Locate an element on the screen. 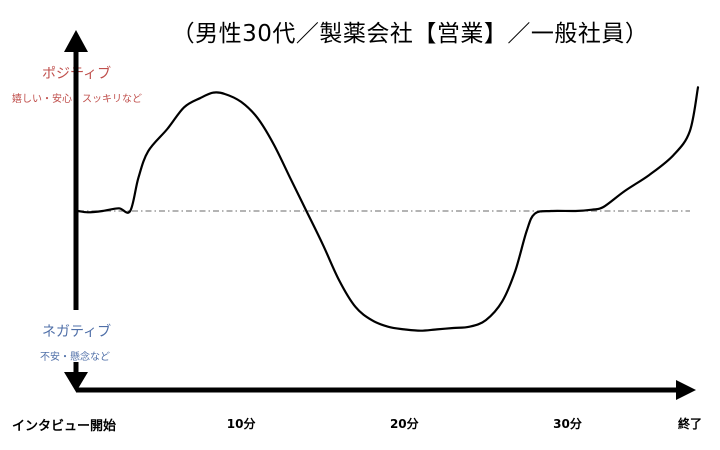  chart-title: （男性30代／製薬会社【営業】／一般社員） is located at coordinates (410, 34).